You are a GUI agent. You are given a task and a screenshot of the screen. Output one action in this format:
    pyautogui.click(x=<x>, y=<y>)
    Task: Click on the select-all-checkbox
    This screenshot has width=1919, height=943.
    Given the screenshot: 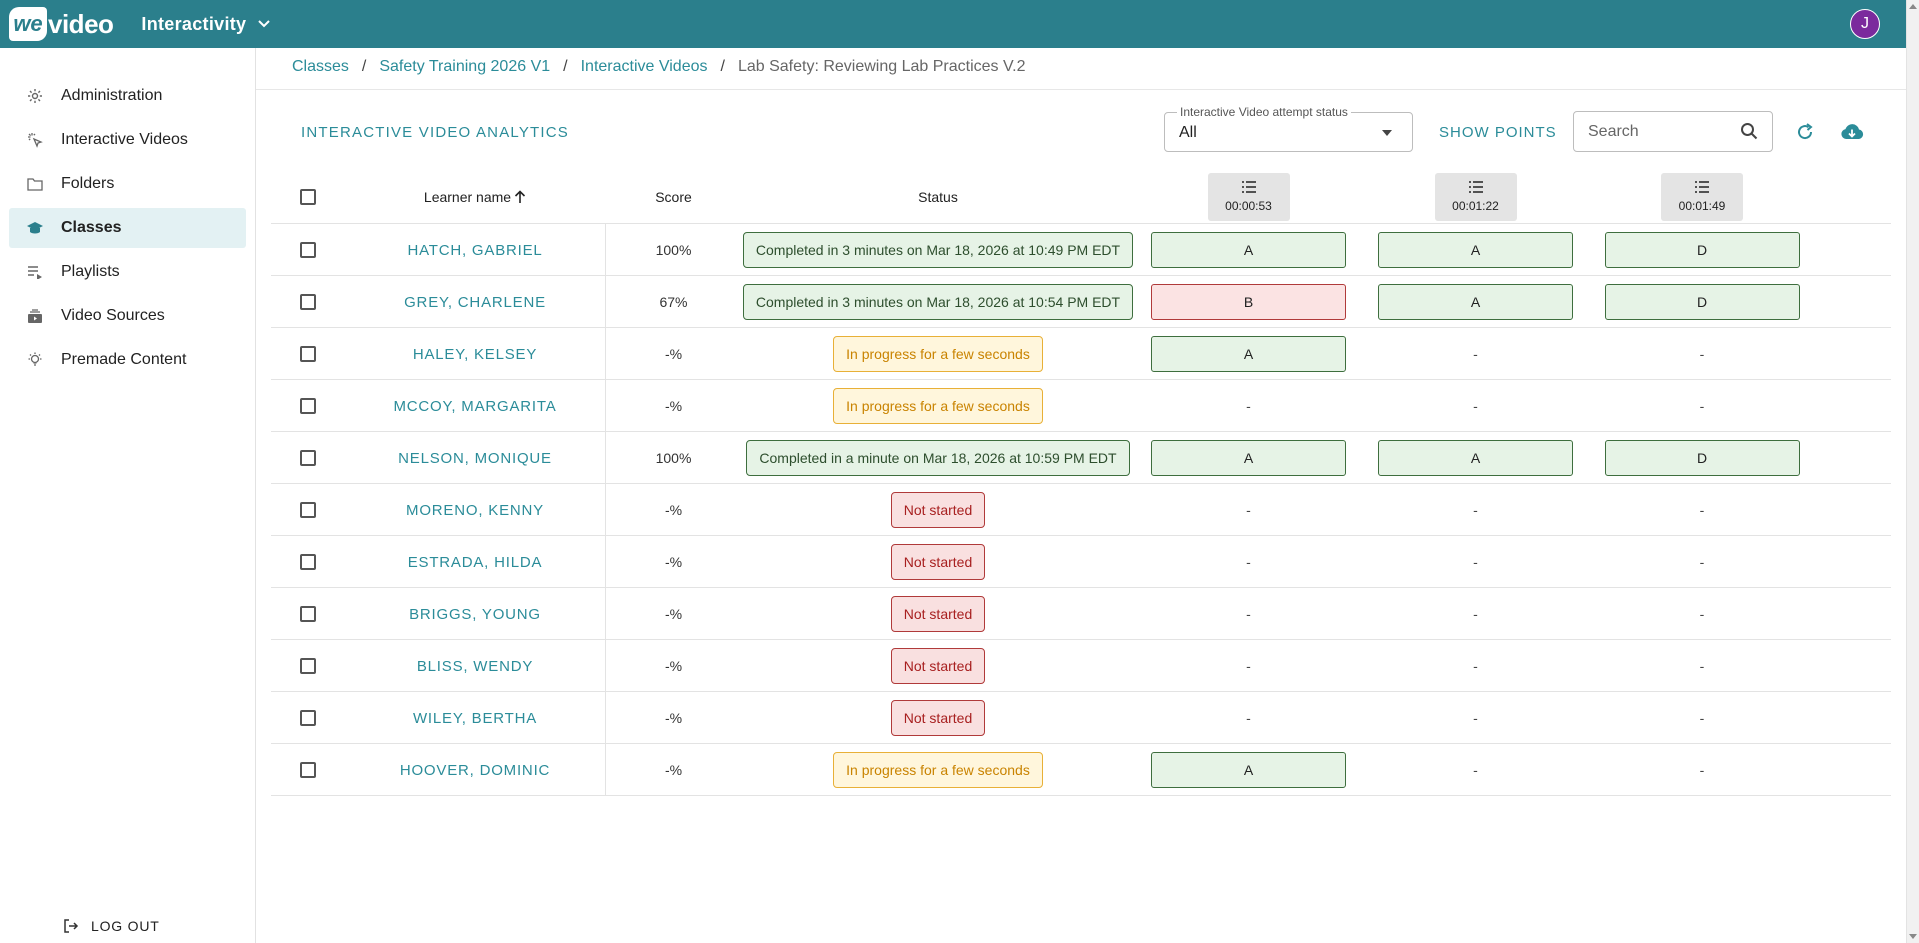 What is the action you would take?
    pyautogui.click(x=308, y=197)
    